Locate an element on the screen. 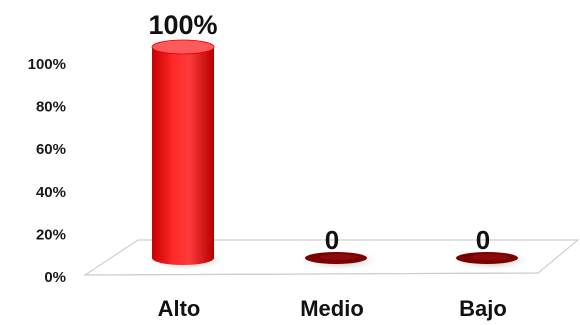 This screenshot has height=325, width=580. x-tick-label: Alto is located at coordinates (179, 308).